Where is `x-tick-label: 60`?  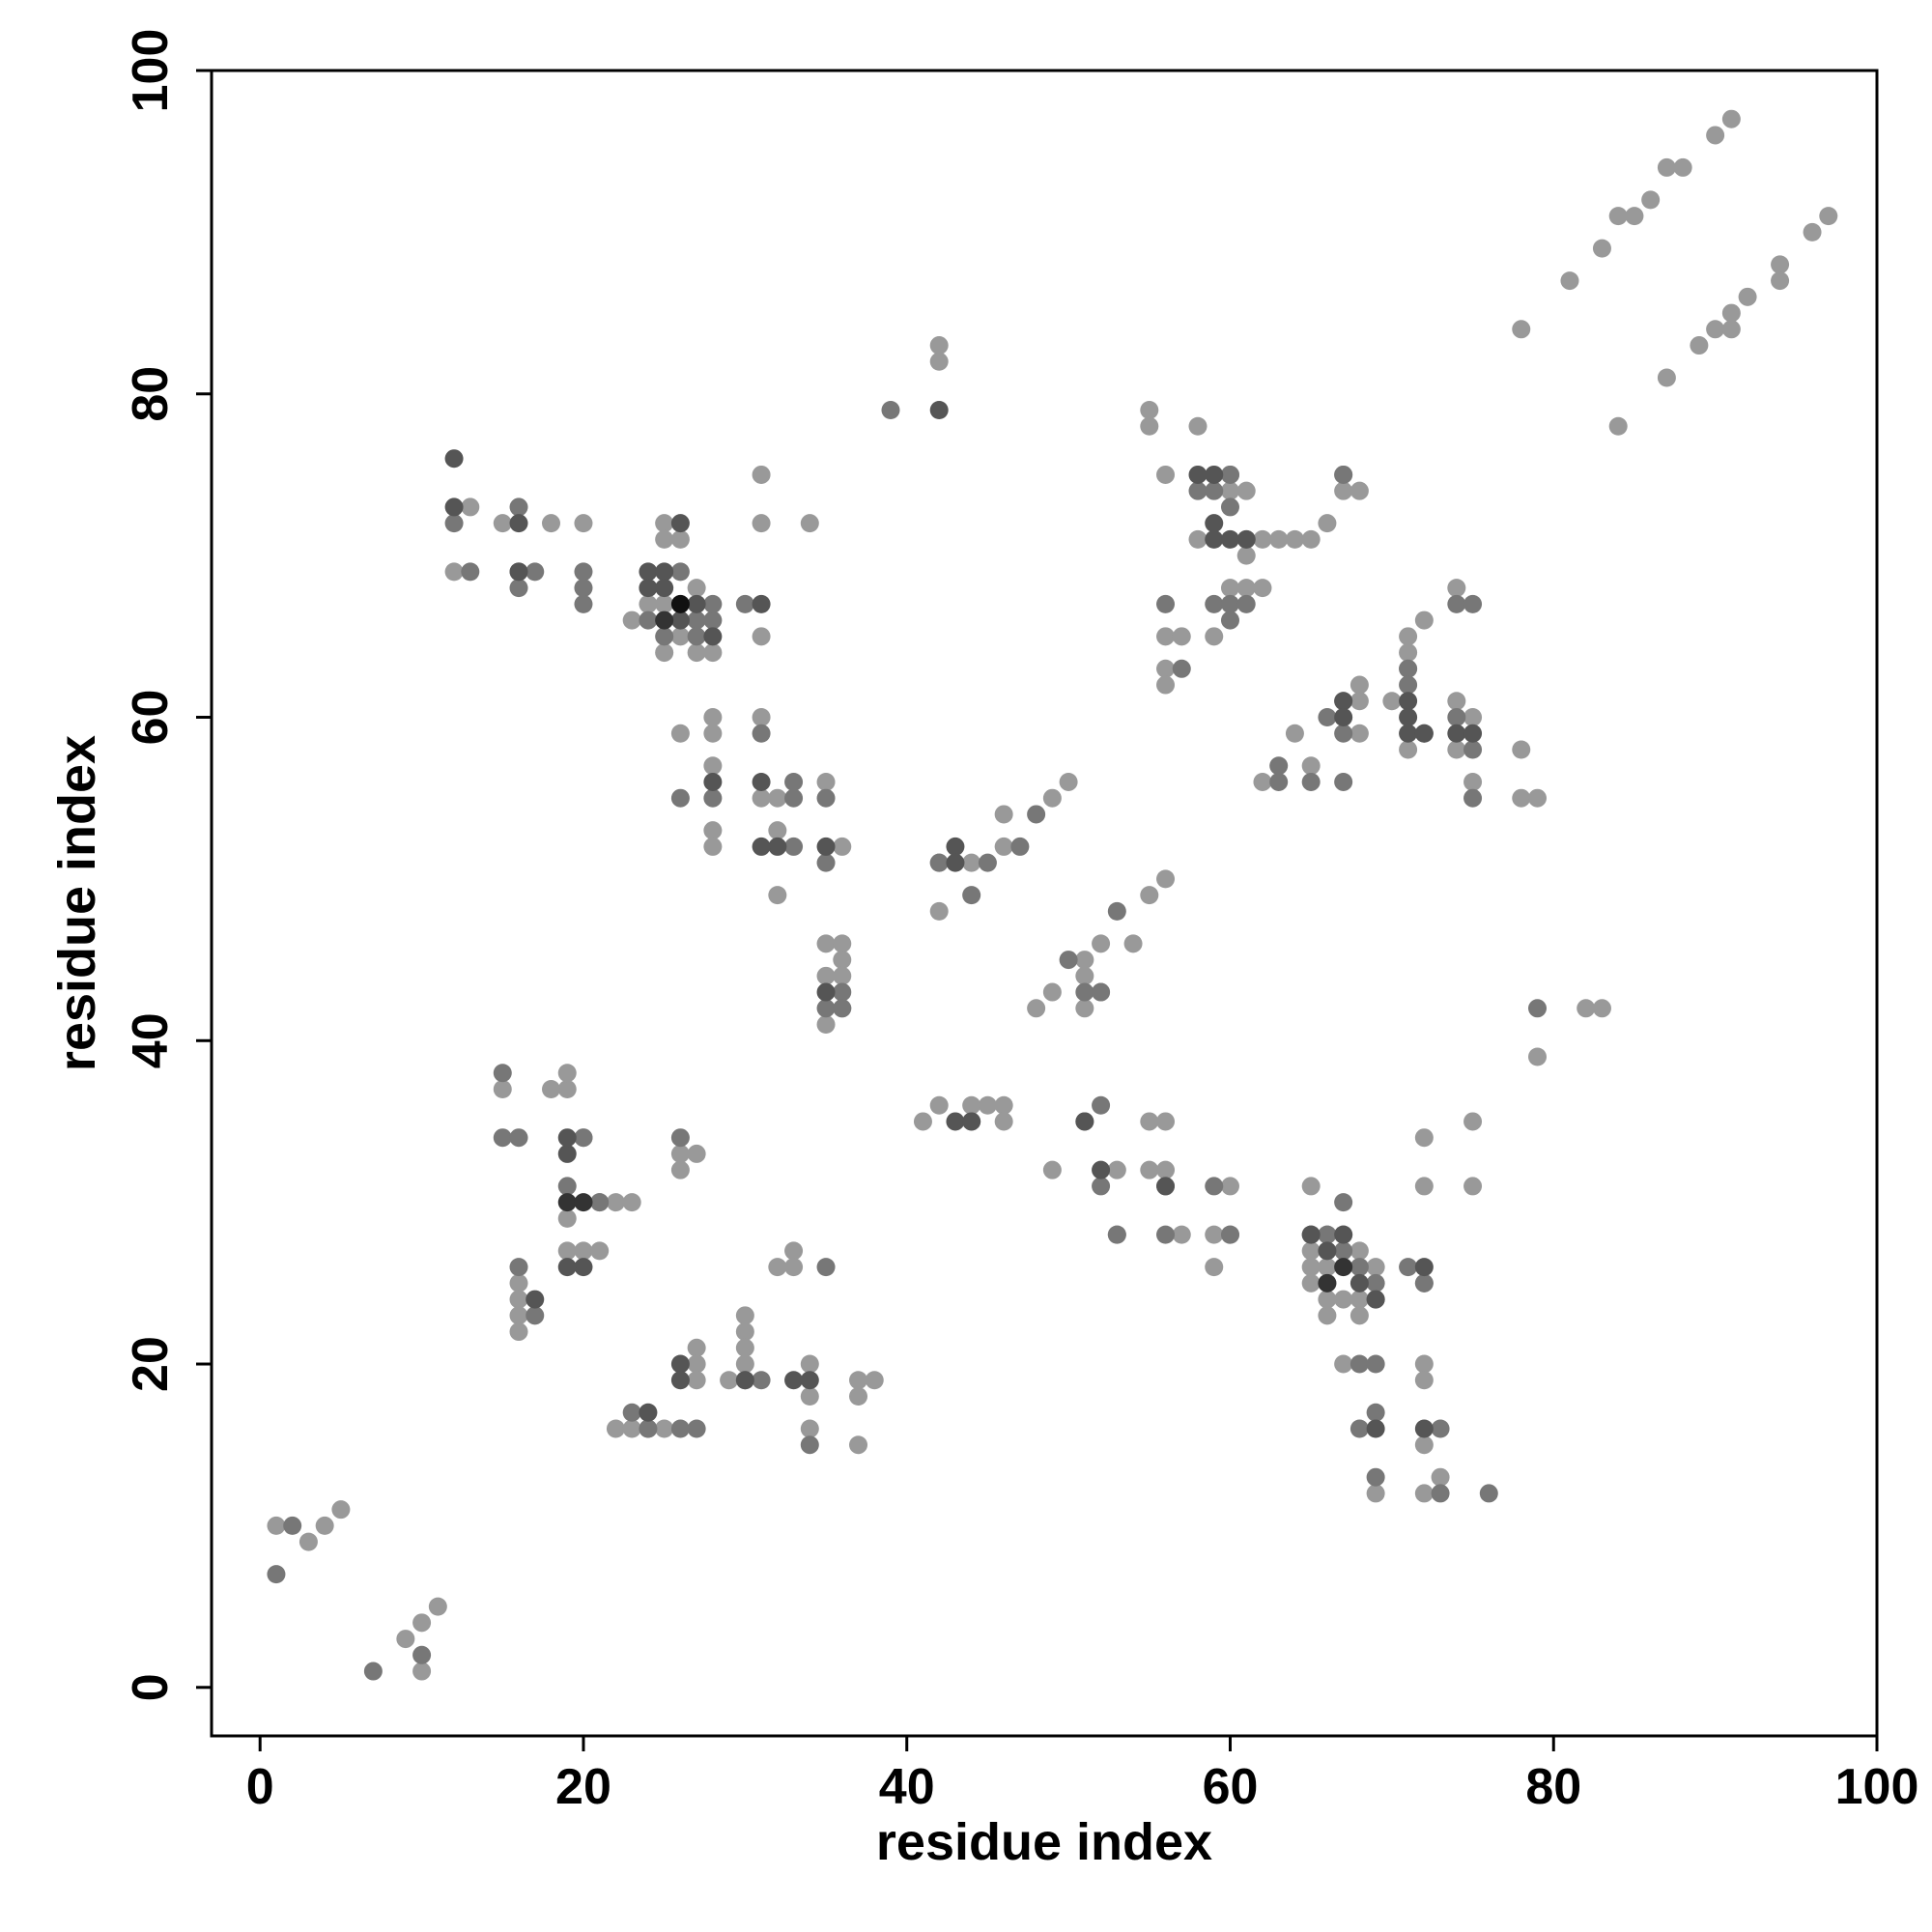 x-tick-label: 60 is located at coordinates (1231, 1787).